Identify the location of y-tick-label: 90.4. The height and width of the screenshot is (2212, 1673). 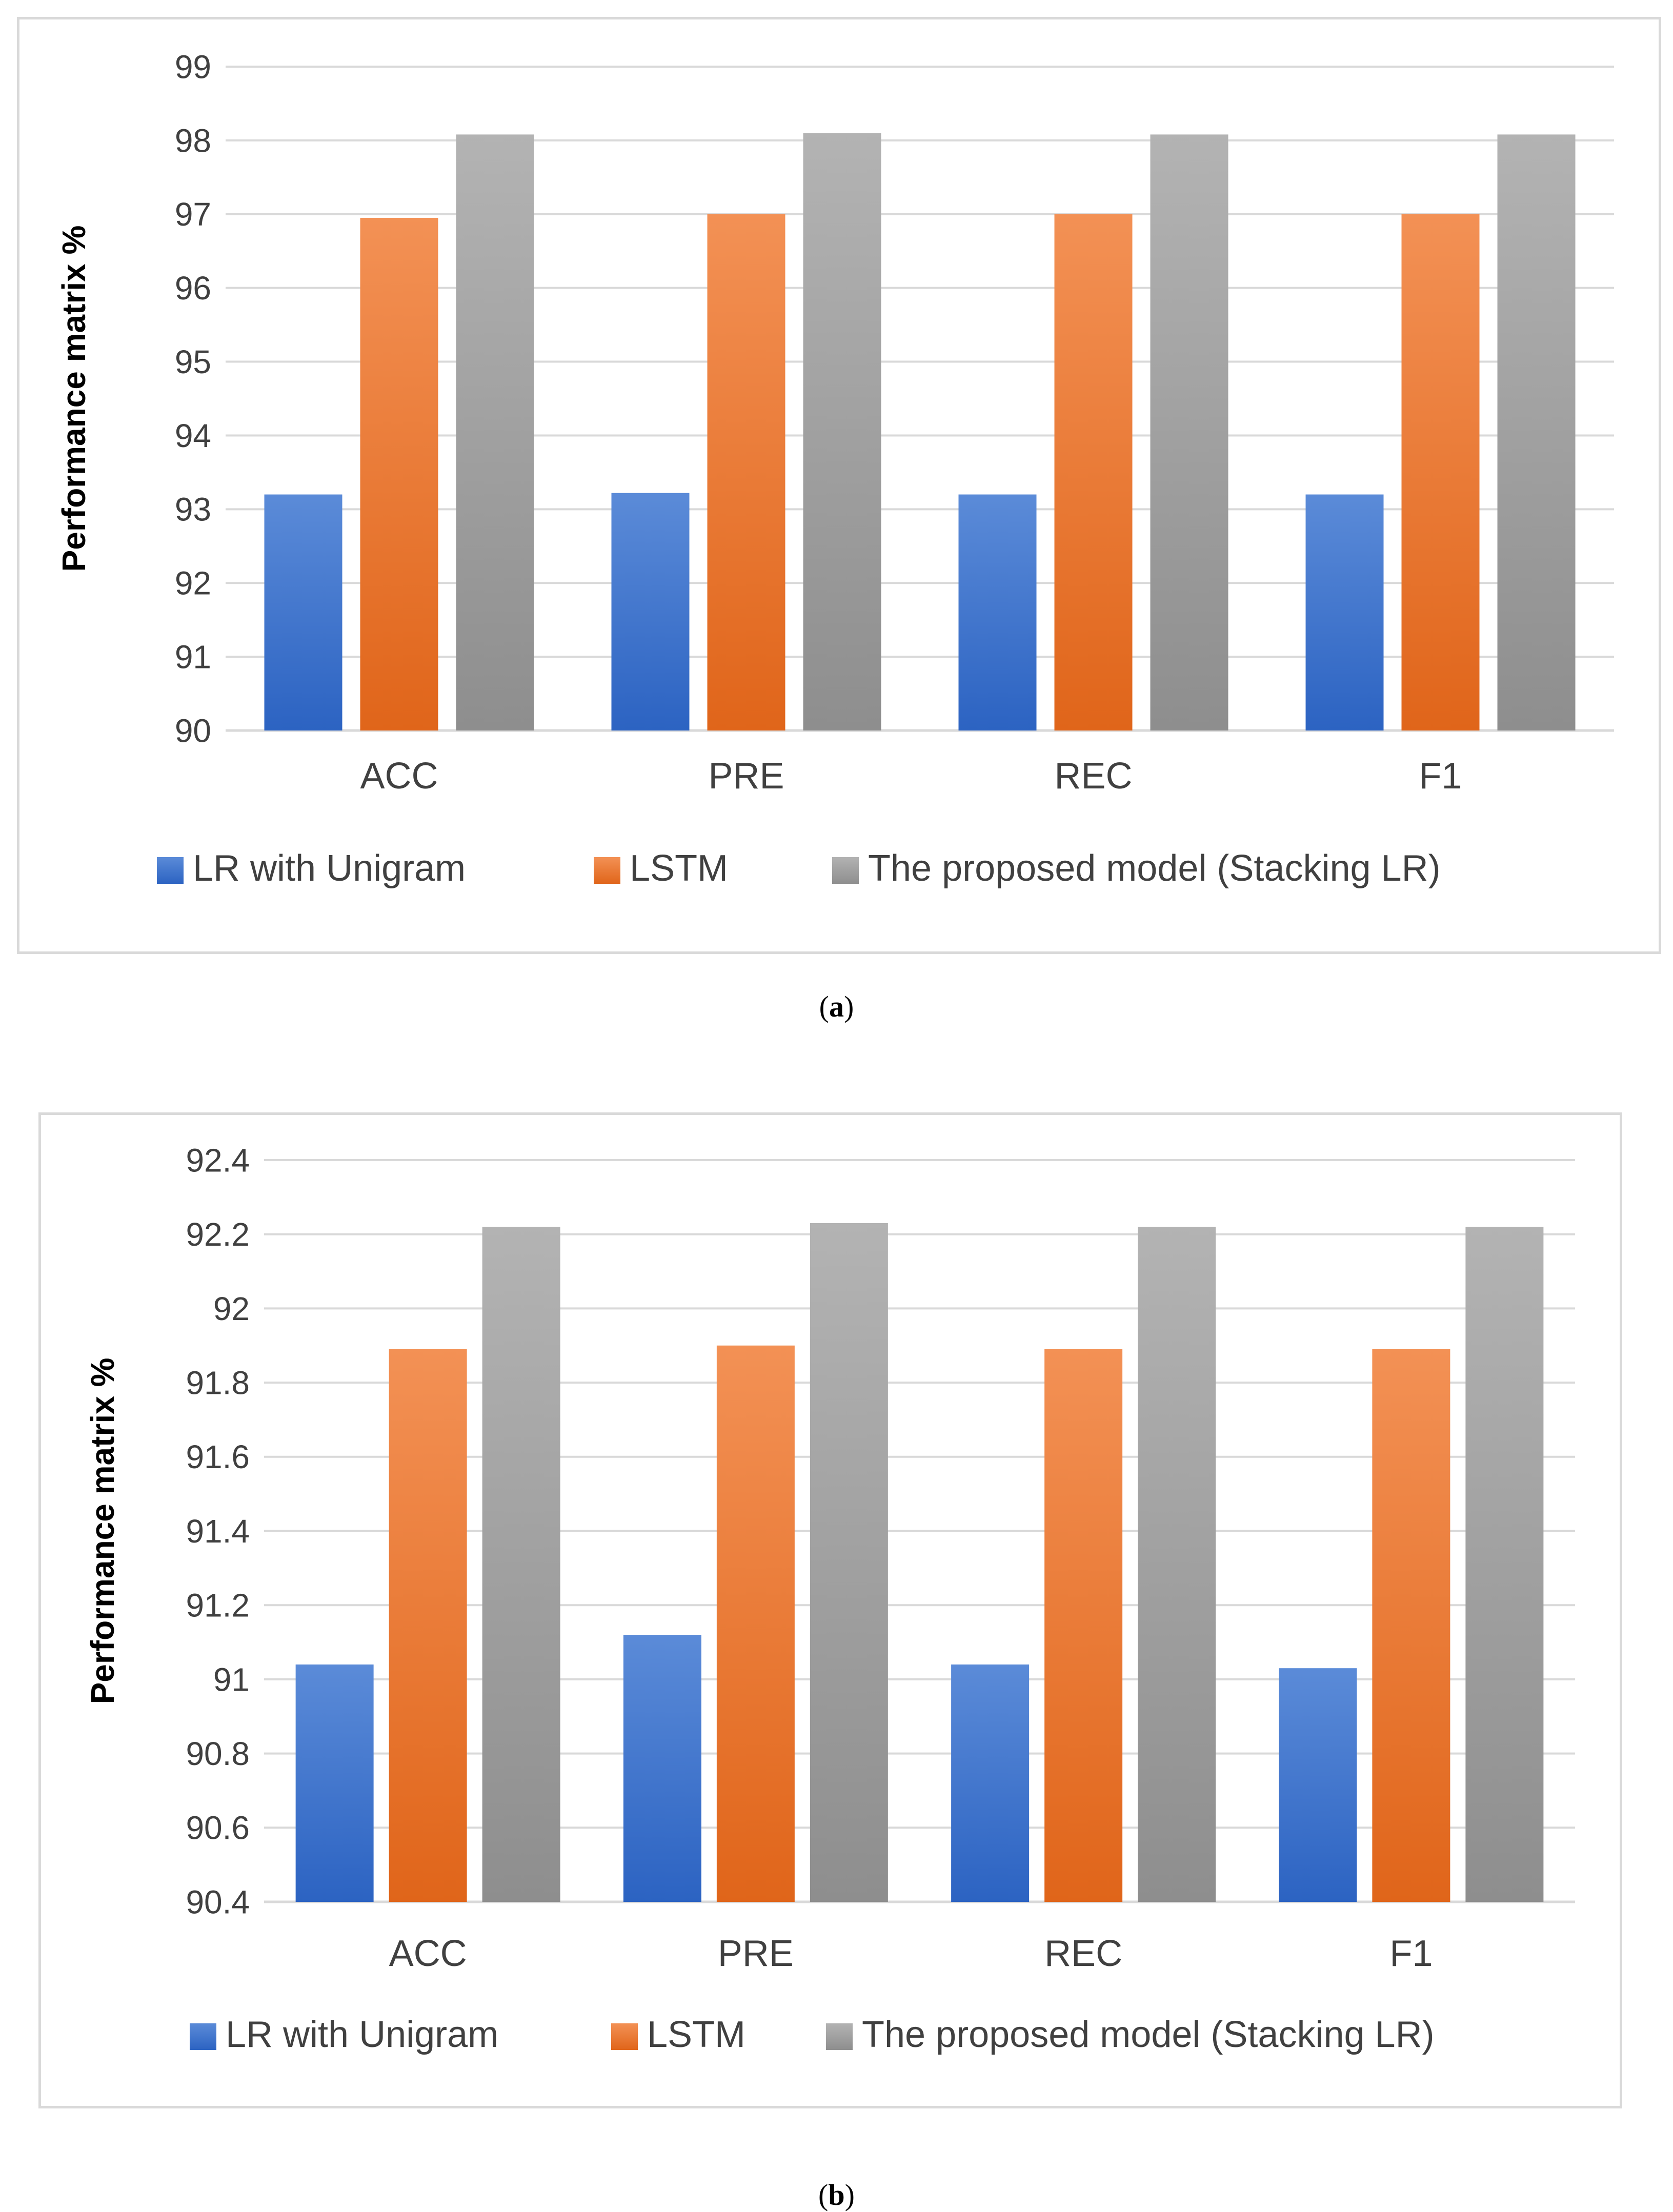
(218, 1901).